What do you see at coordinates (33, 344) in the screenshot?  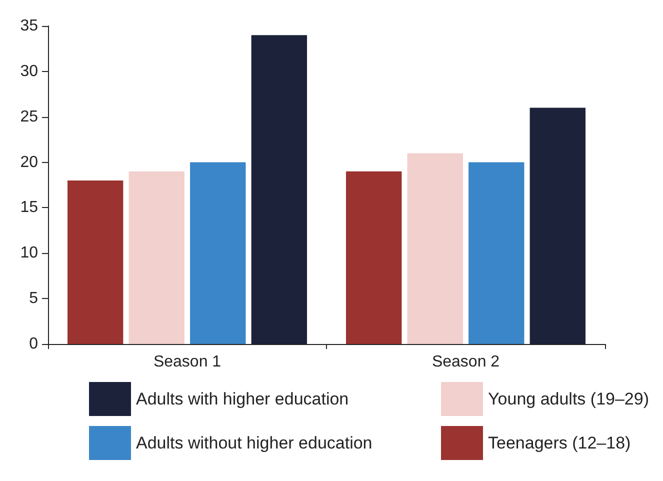 I see `y-tick-label: 0` at bounding box center [33, 344].